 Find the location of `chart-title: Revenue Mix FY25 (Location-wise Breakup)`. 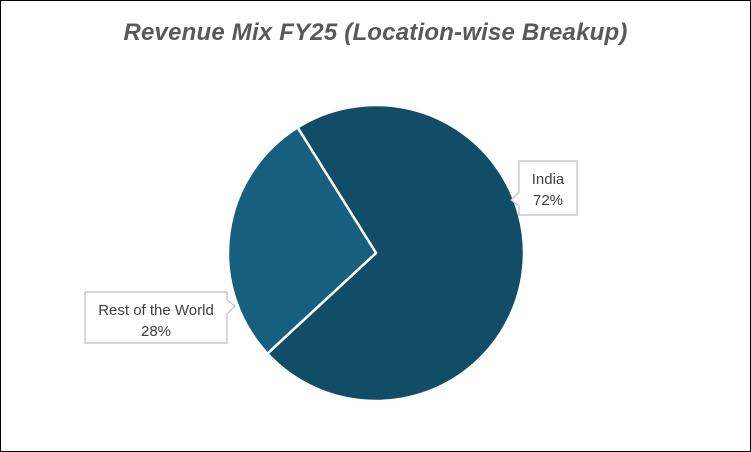

chart-title: Revenue Mix FY25 (Location-wise Breakup) is located at coordinates (375, 32).